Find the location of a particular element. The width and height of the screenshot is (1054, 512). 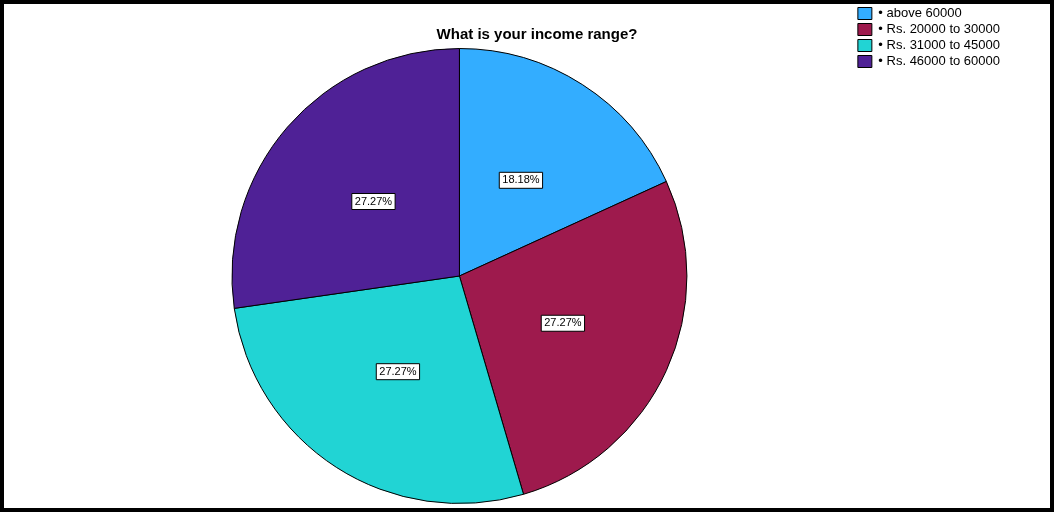

legend-label: • above 60000 is located at coordinates (920, 13).